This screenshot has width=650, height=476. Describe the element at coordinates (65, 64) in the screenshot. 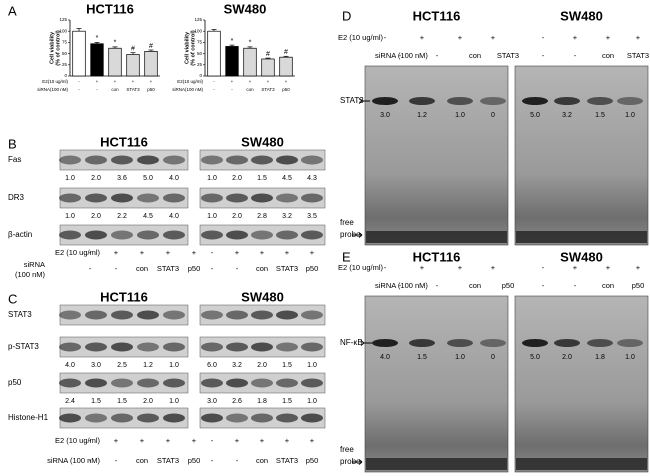

I see `y-tick-label: 25` at that location.